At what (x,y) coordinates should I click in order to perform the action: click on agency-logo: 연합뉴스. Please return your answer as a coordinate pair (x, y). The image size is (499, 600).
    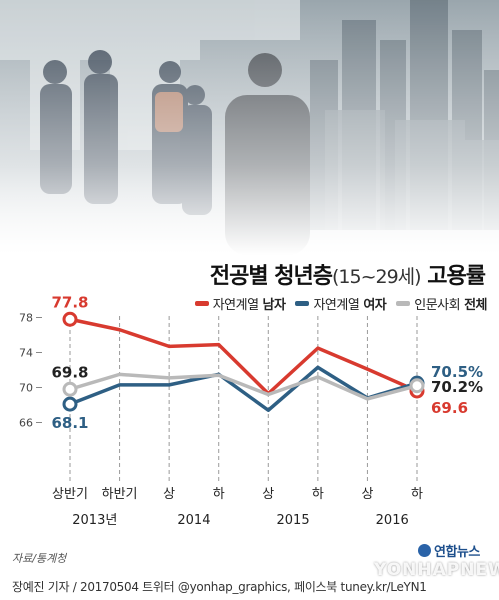
    Looking at the image, I should click on (449, 550).